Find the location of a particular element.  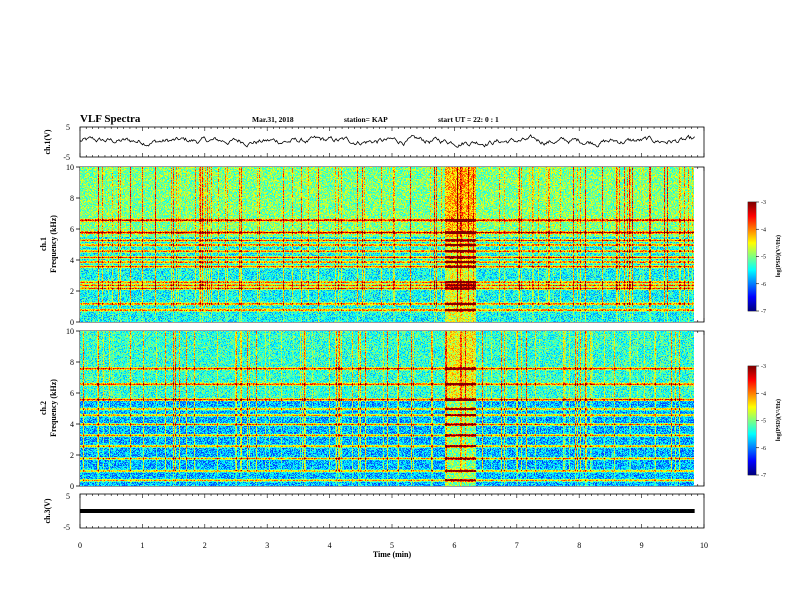

ch1-waveform-line is located at coordinates (387, 141).